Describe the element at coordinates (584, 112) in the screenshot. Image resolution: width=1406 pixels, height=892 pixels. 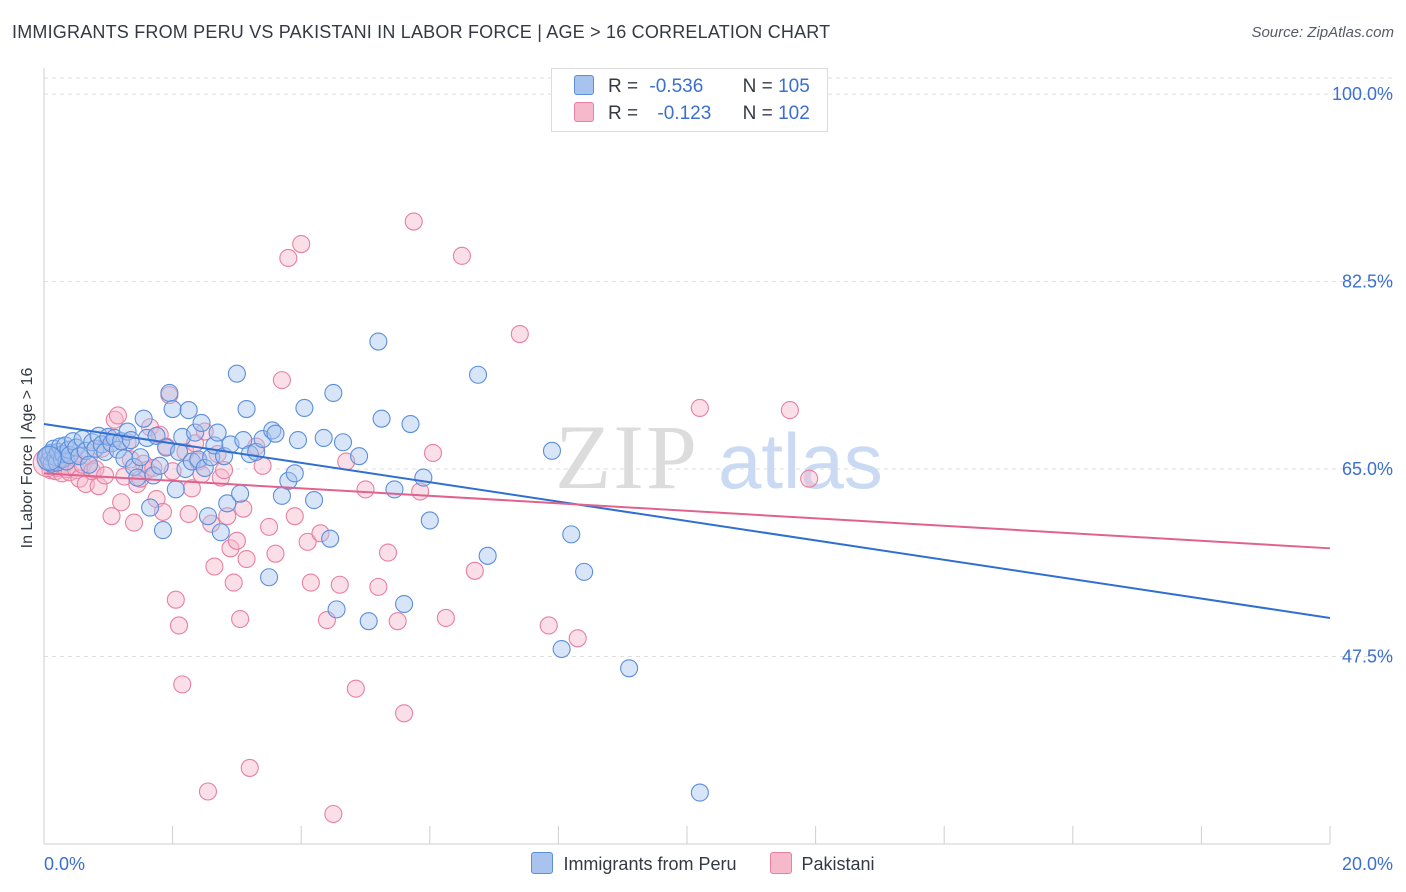
I see `pakistani-swatch` at that location.